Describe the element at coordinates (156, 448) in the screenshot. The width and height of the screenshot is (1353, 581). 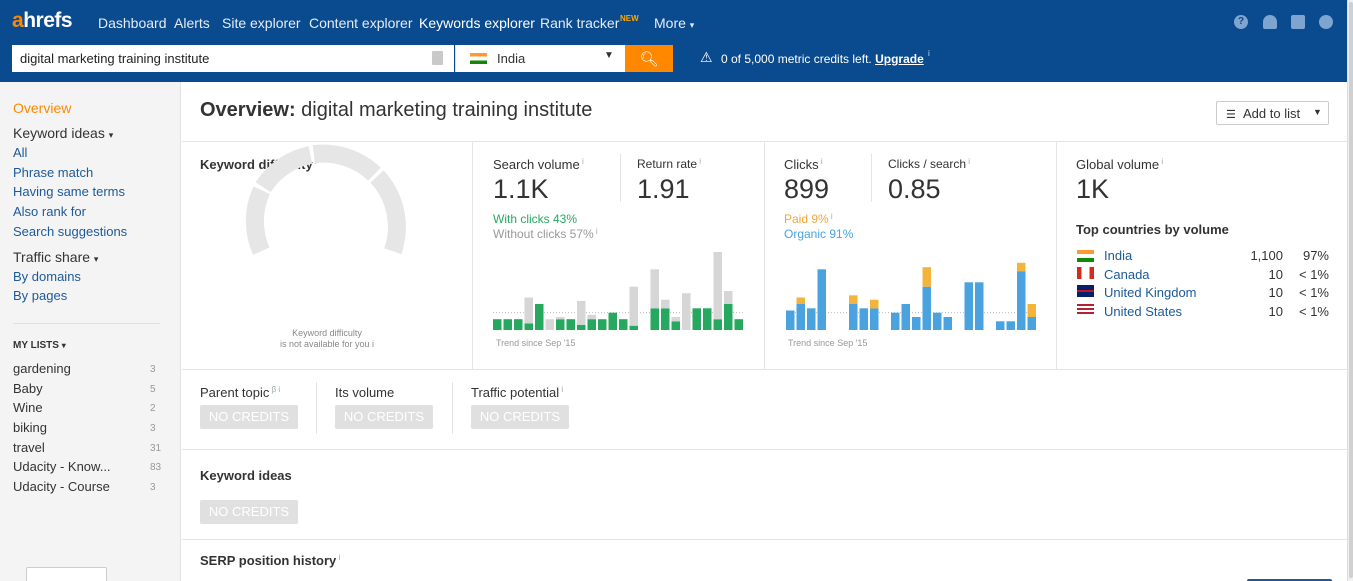
I see `list-count: 31` at that location.